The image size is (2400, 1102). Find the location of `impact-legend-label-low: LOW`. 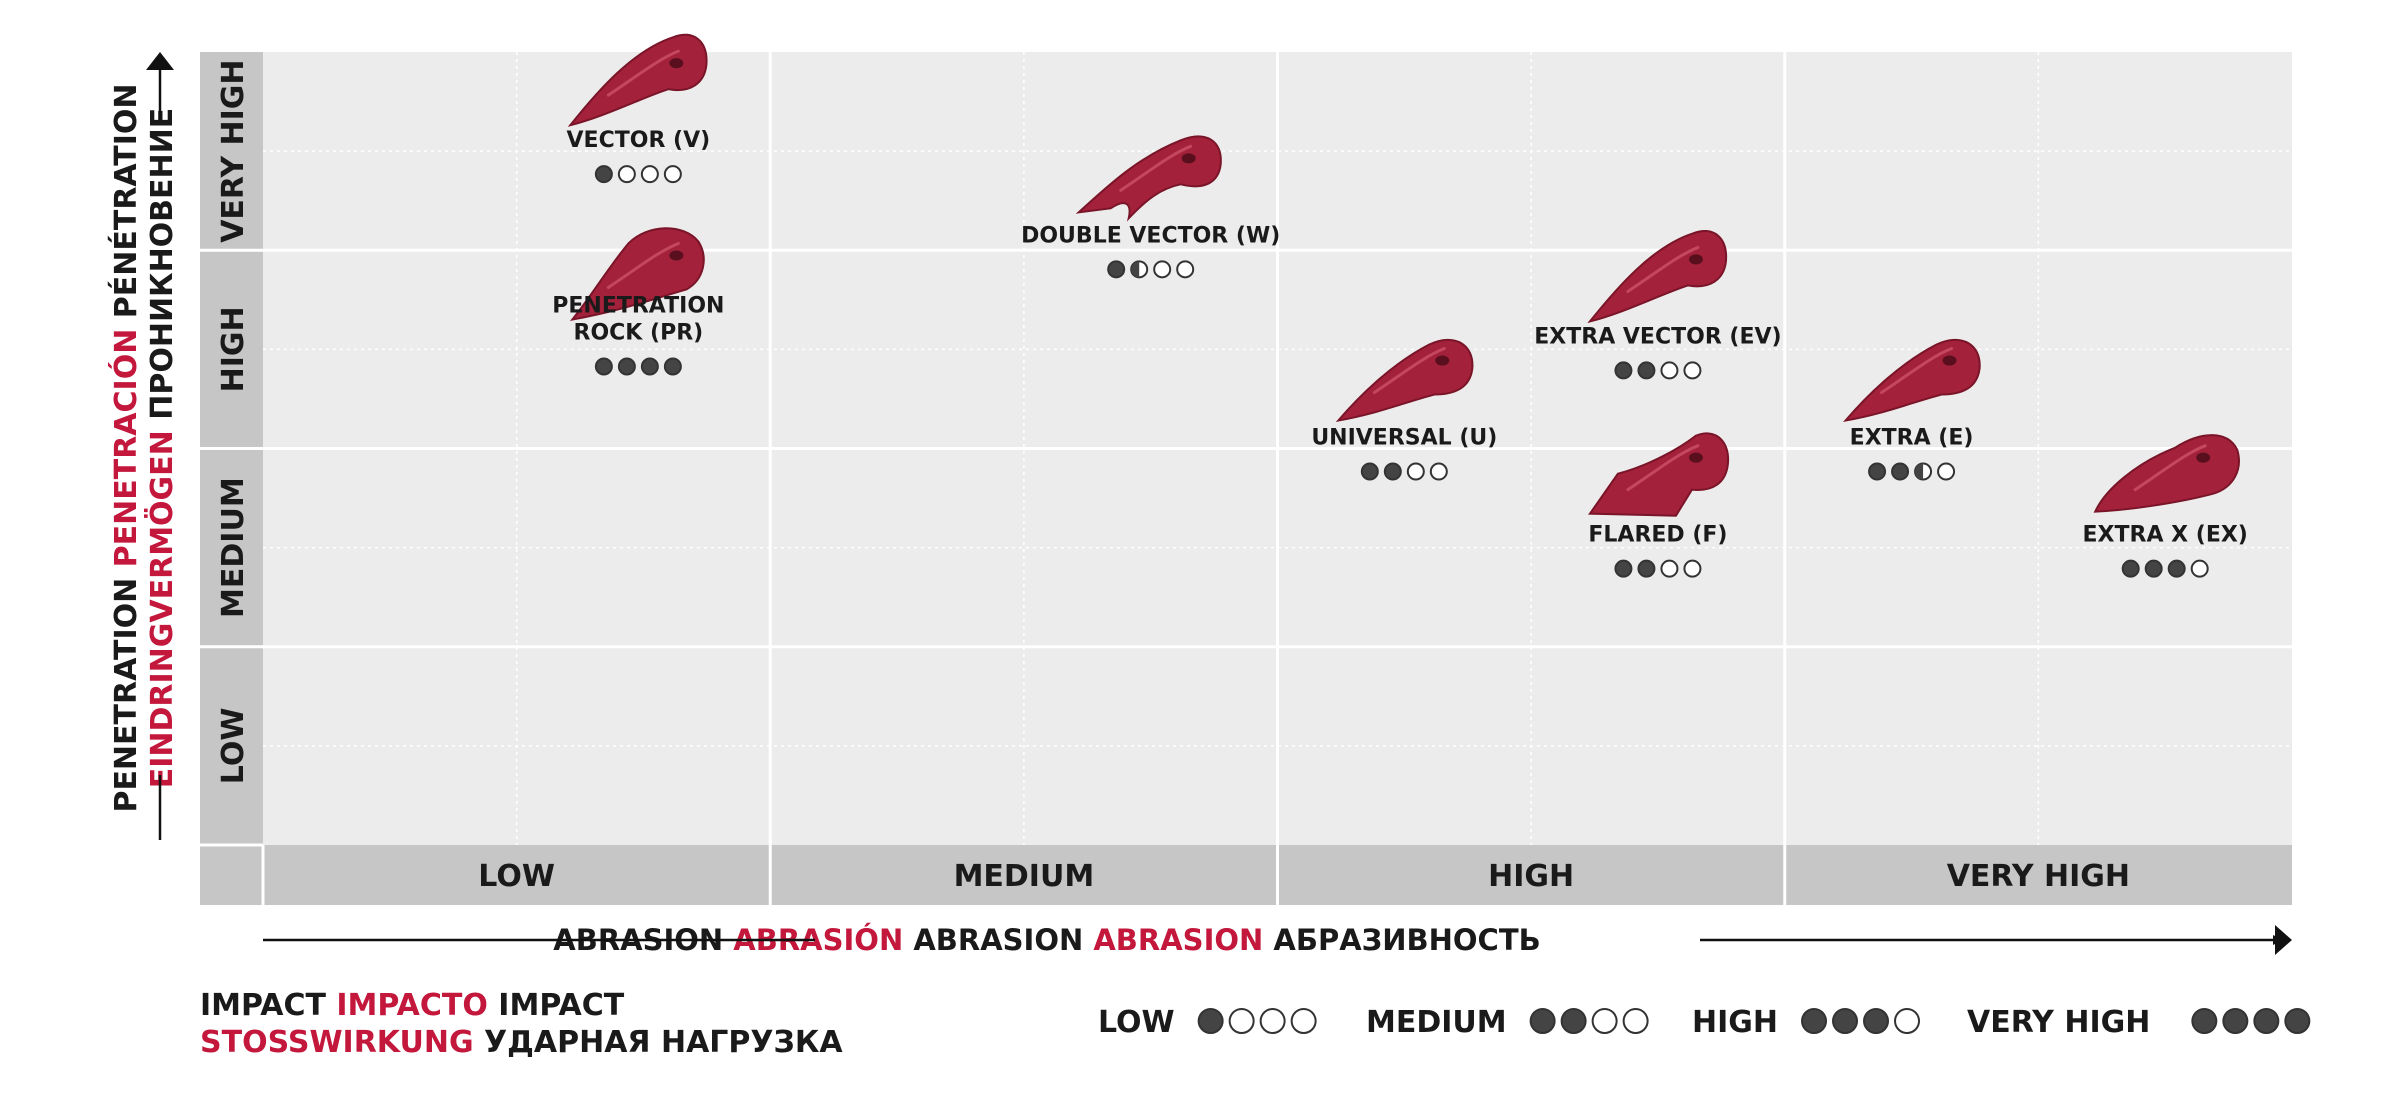

impact-legend-label-low: LOW is located at coordinates (1136, 1022).